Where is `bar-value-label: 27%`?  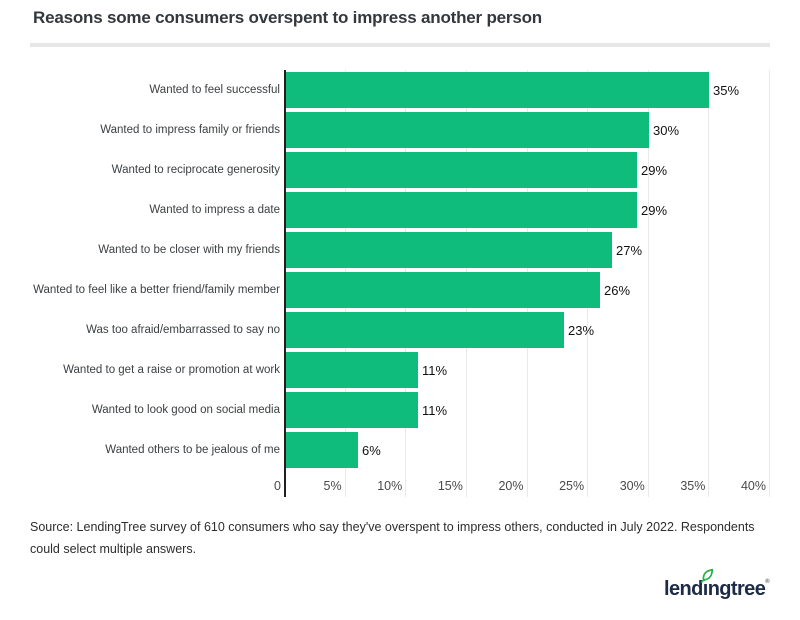 bar-value-label: 27% is located at coordinates (629, 250).